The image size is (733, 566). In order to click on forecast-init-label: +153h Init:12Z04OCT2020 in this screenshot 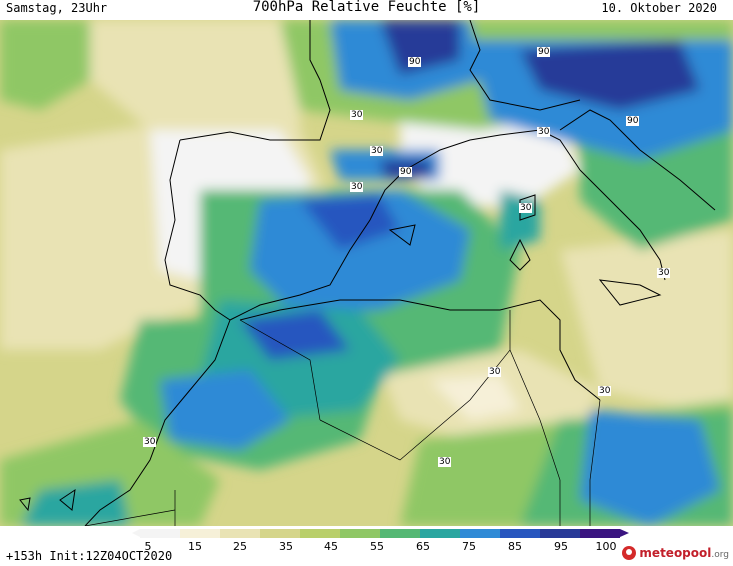, I will do `click(89, 556)`.